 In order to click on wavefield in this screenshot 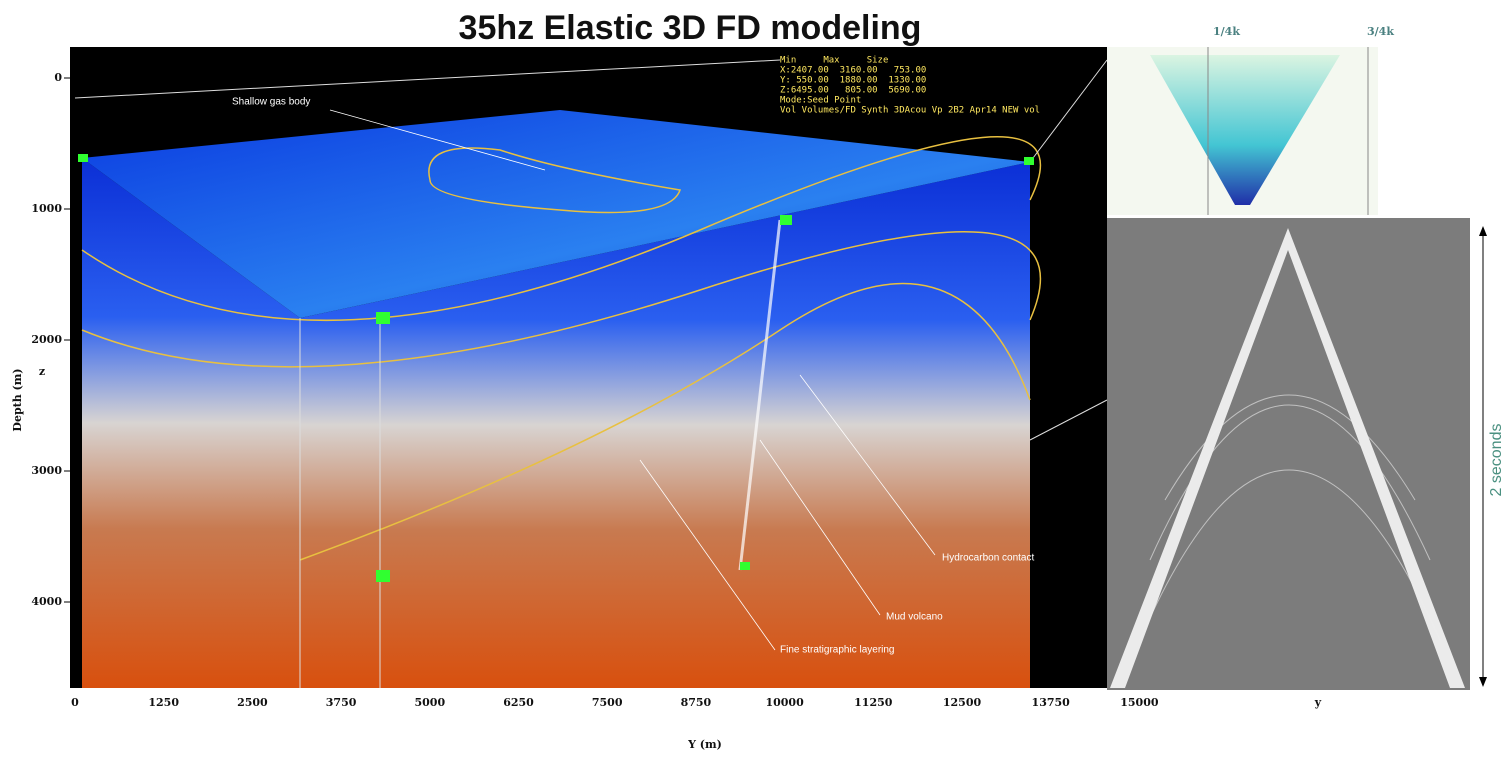, I will do `click(1245, 130)`.